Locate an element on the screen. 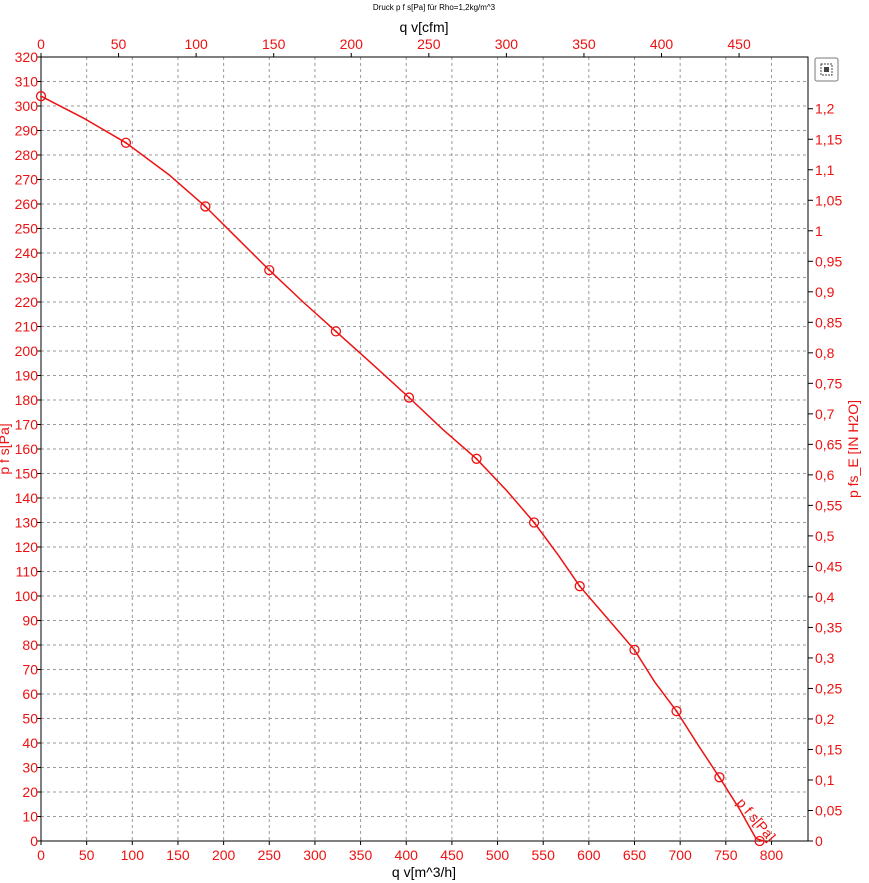 The image size is (869, 883). x-tick-label: 650 is located at coordinates (635, 855).